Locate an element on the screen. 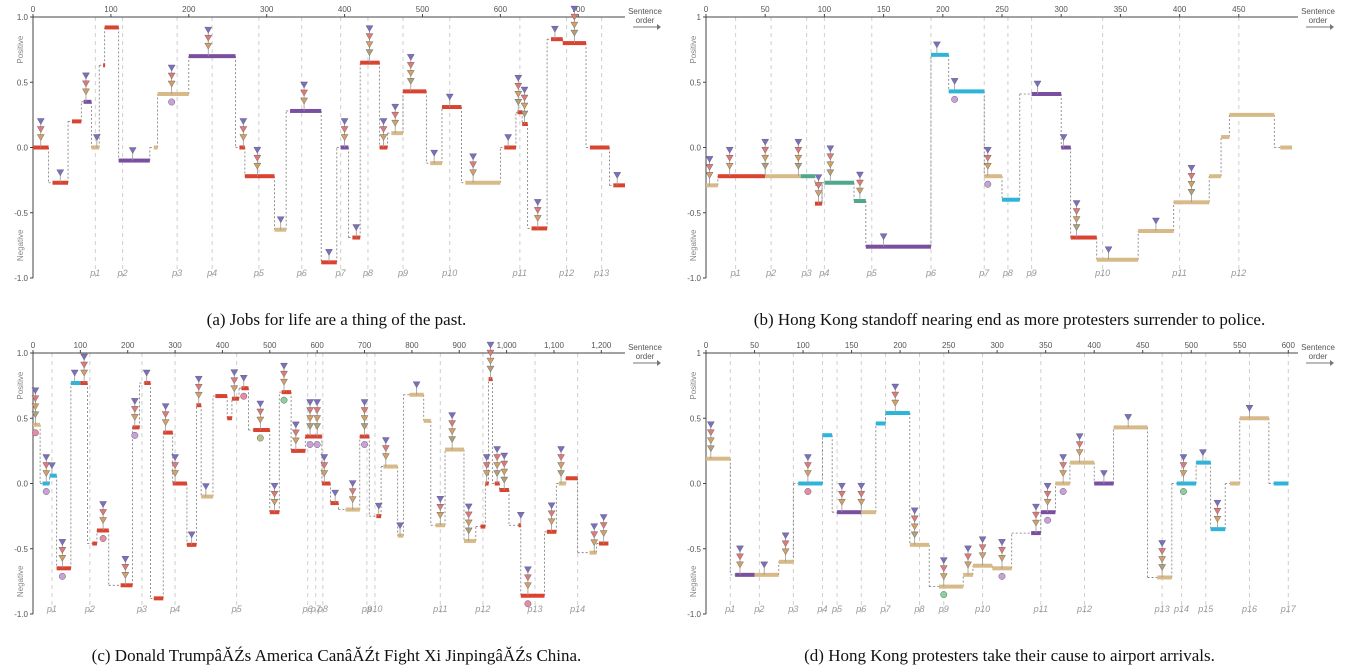 The width and height of the screenshot is (1346, 671). x-tick-label: 700 is located at coordinates (579, 9).